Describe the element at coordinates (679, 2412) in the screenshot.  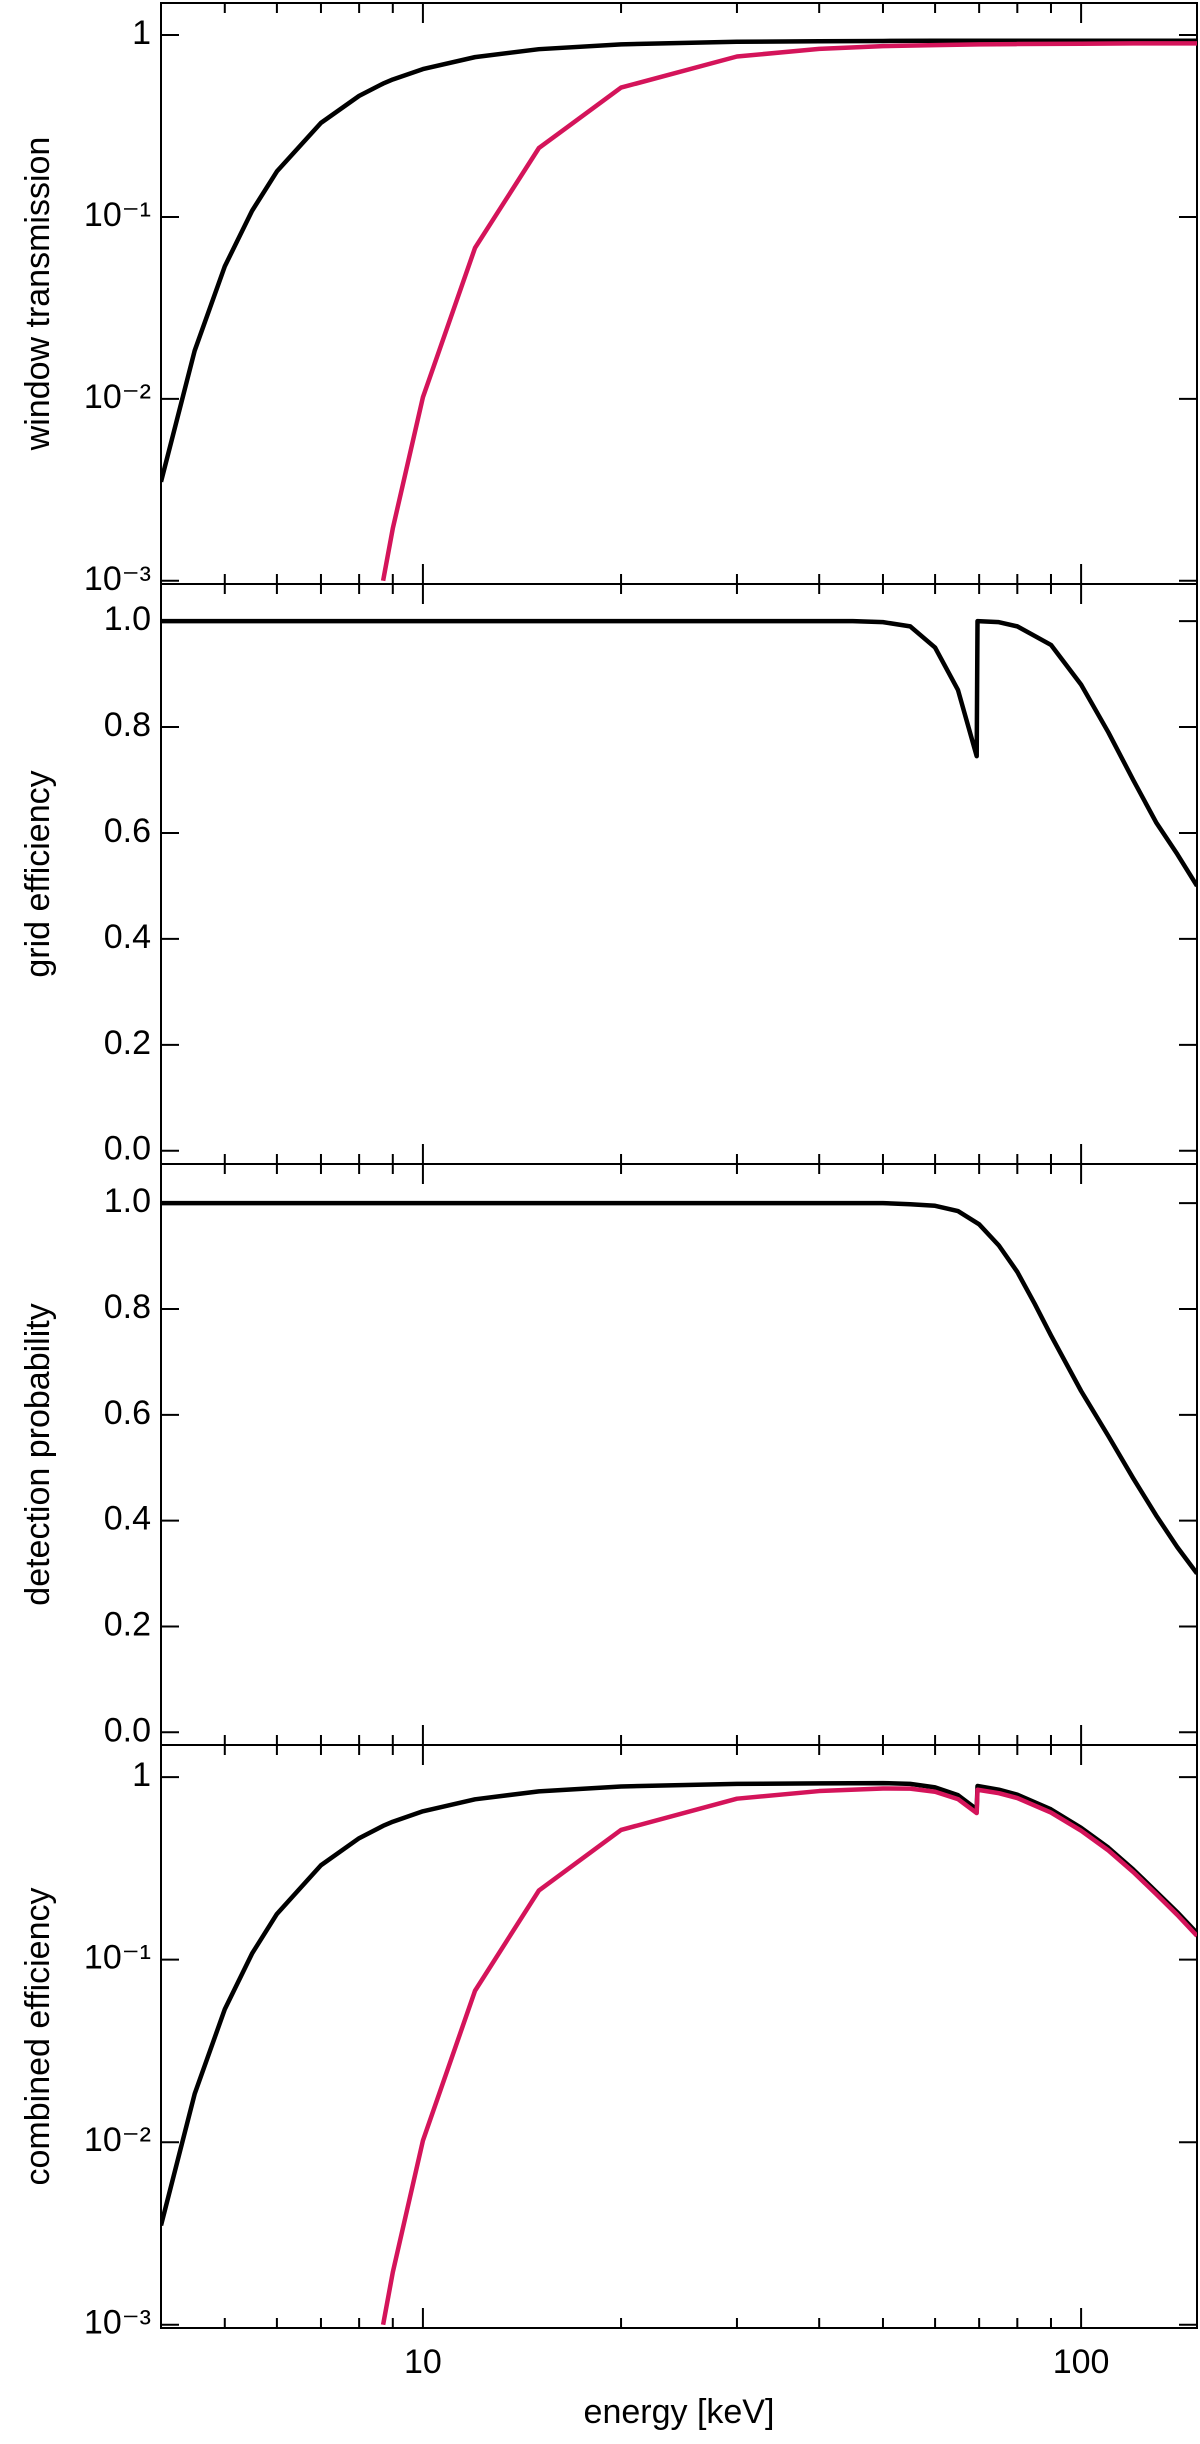
I see `x-axis-label: energy [keV]` at that location.